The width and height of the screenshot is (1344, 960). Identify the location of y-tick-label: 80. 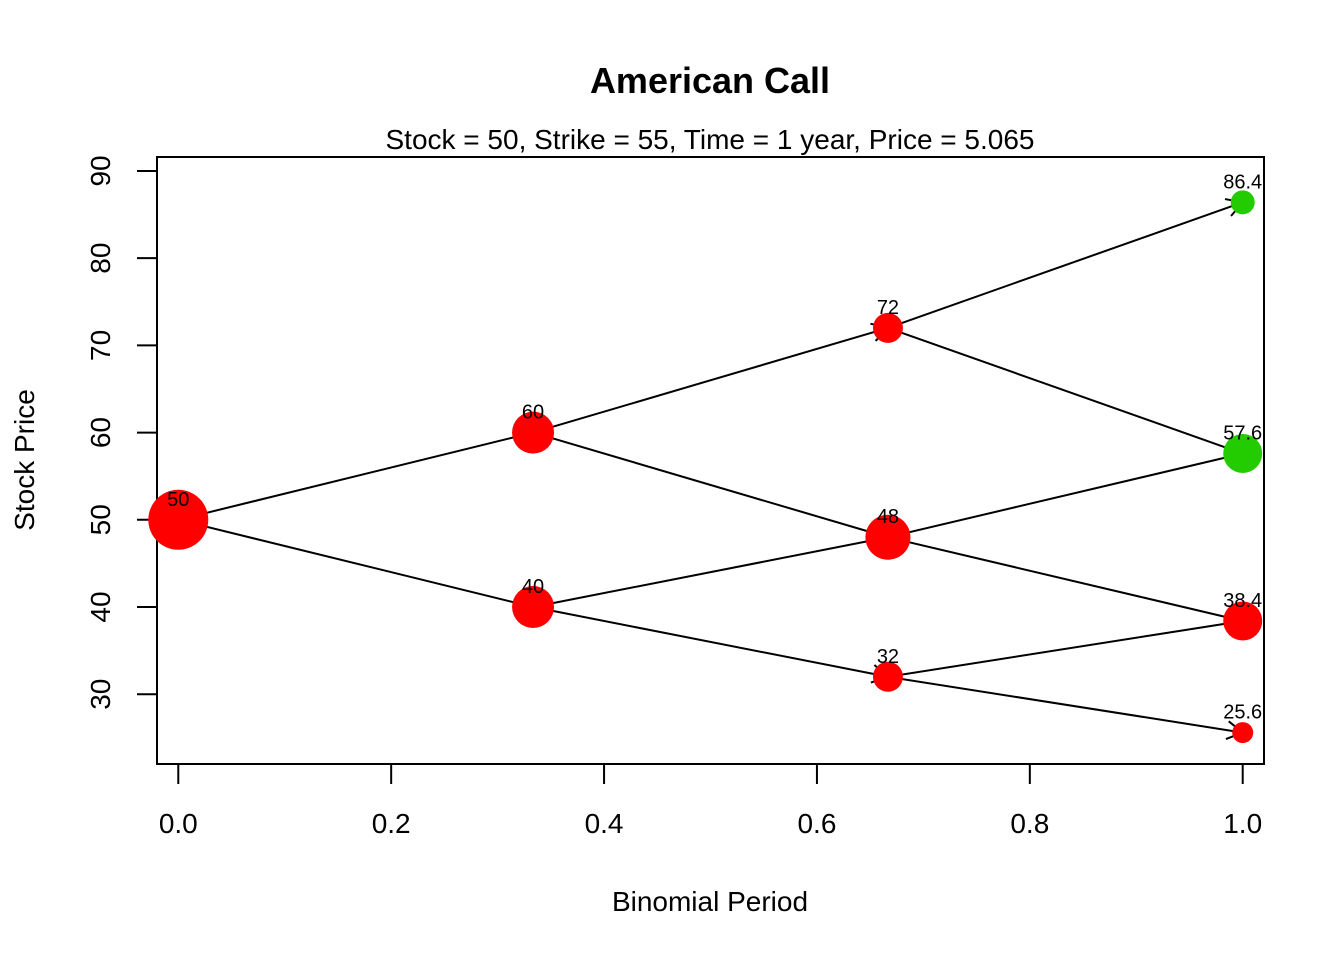
(100, 258).